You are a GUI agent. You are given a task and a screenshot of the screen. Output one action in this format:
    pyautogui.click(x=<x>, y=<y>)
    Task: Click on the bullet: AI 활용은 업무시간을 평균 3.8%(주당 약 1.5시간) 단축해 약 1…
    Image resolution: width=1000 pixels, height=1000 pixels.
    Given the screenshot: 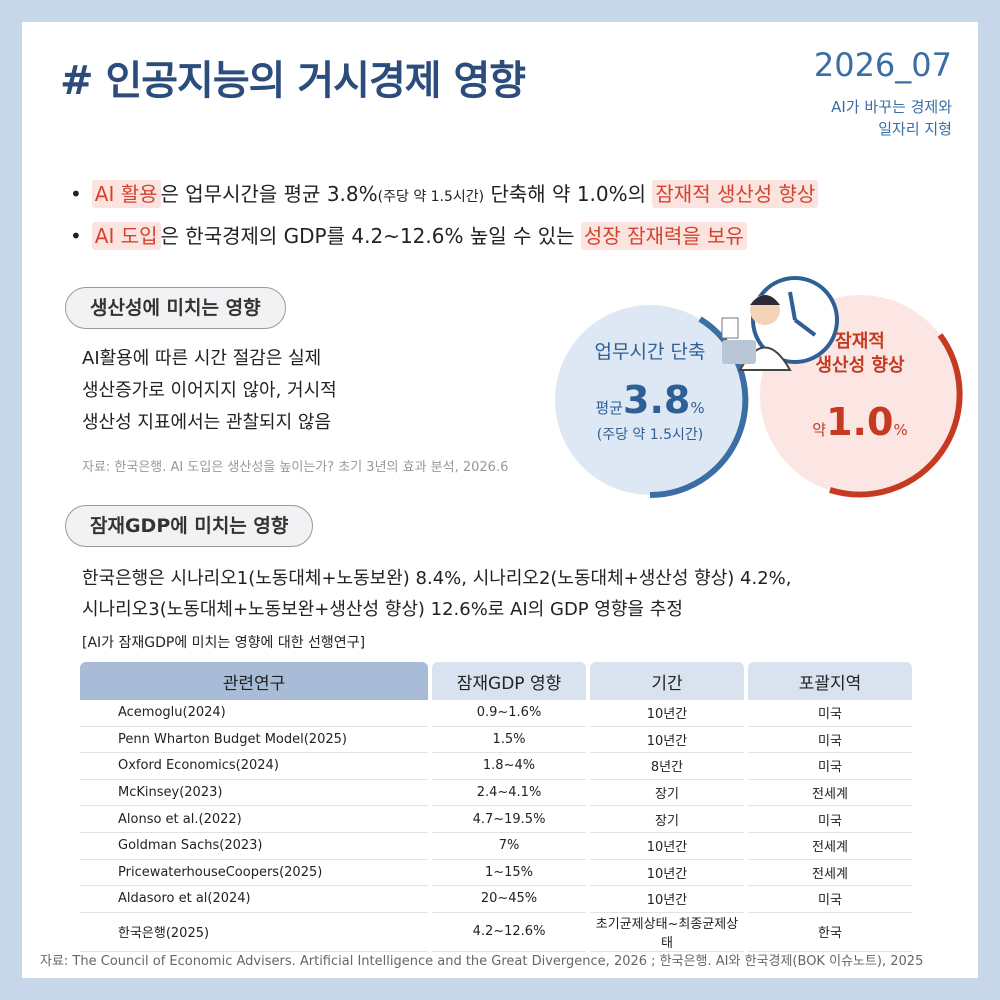 What is the action you would take?
    pyautogui.click(x=444, y=197)
    